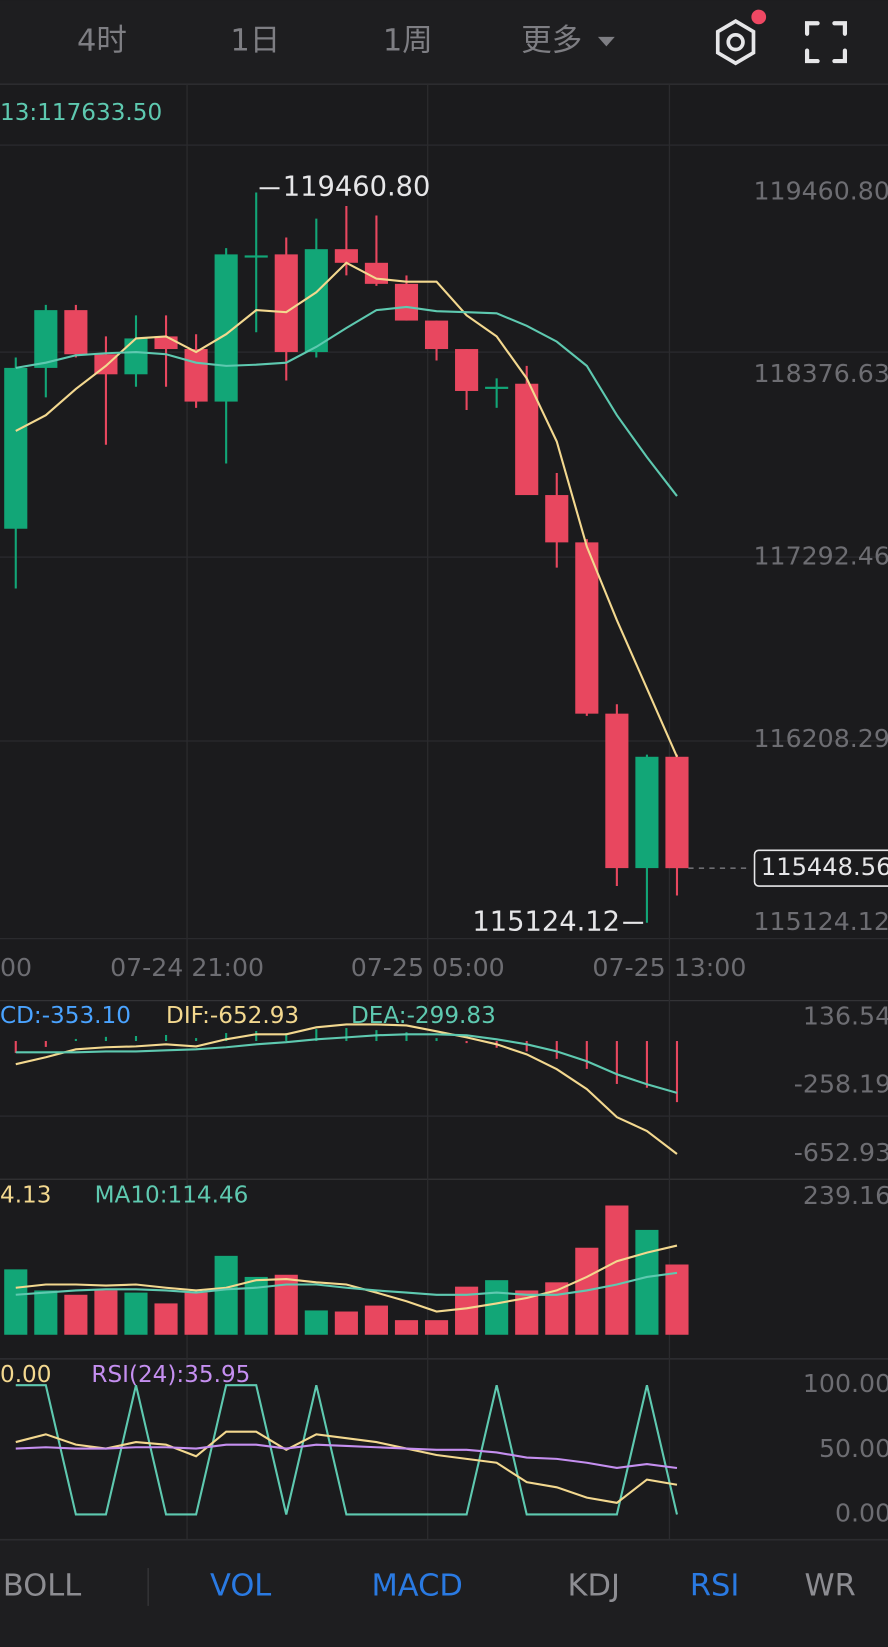 Image resolution: width=888 pixels, height=1647 pixels. I want to click on ma-label: 13:117633.50, so click(81, 113).